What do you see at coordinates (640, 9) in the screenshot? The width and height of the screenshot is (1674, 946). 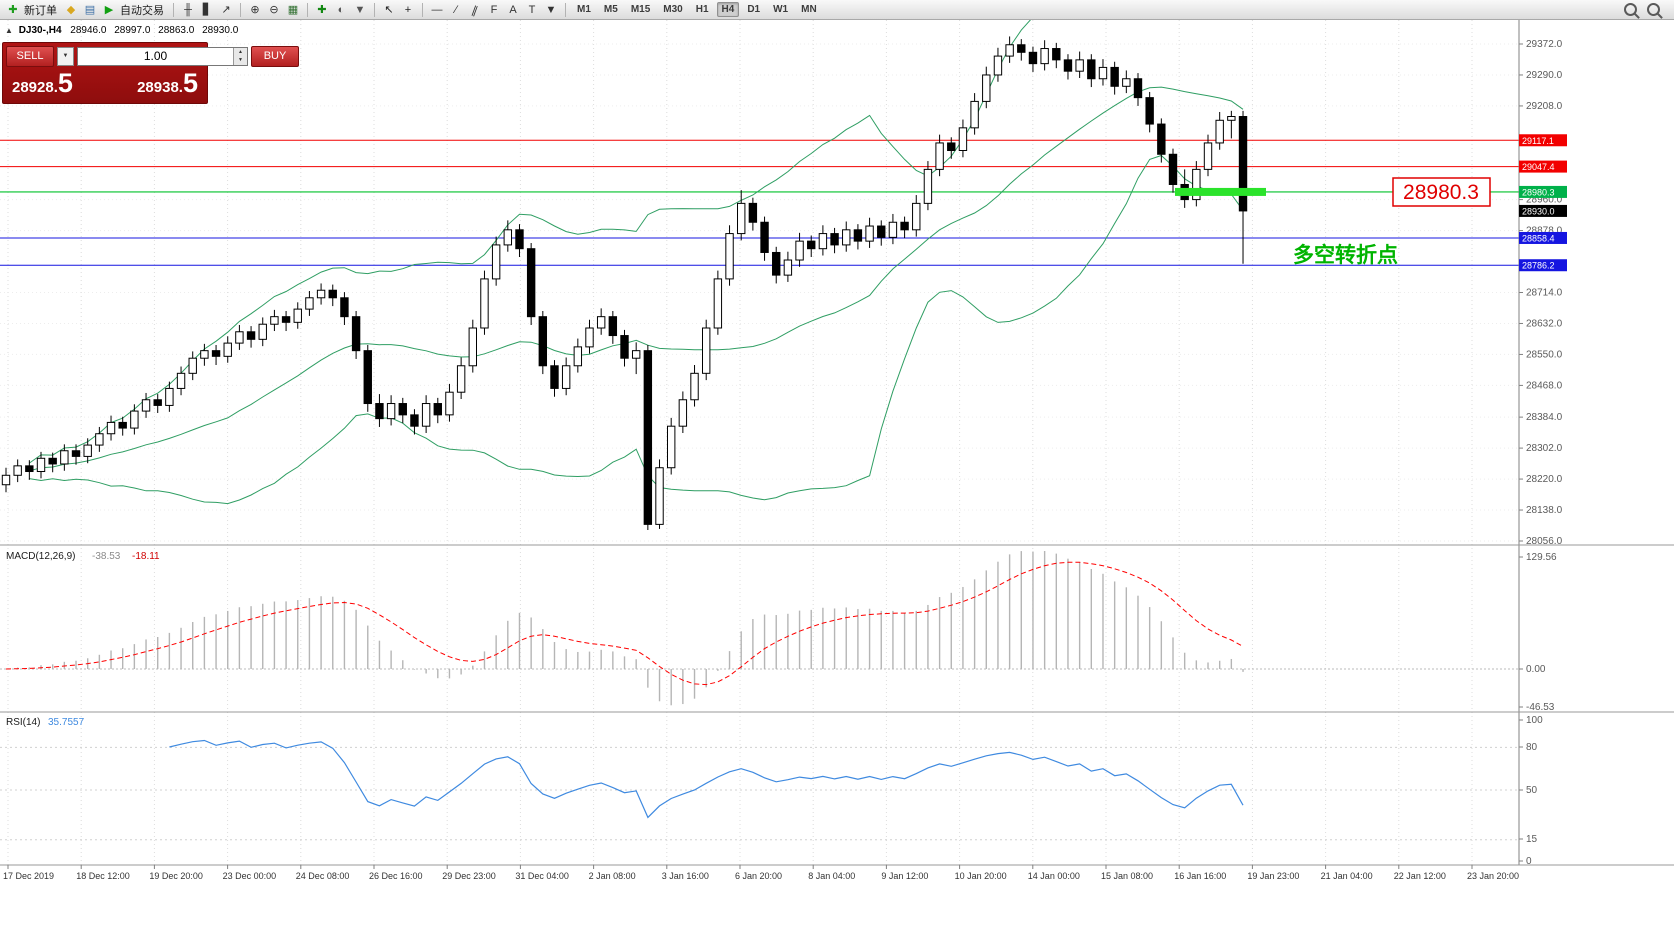 I see `timeframe-m15: M15` at bounding box center [640, 9].